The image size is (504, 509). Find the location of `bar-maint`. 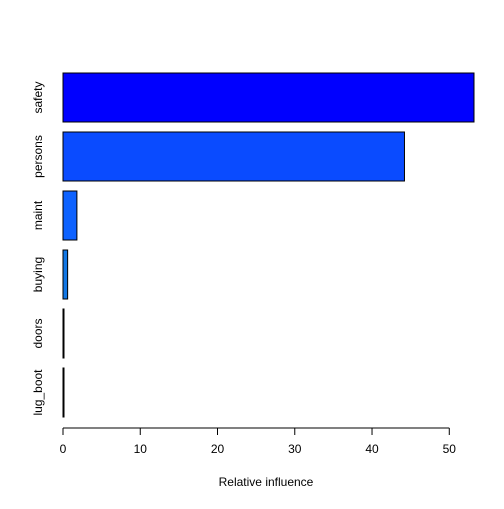

bar-maint is located at coordinates (70, 215).